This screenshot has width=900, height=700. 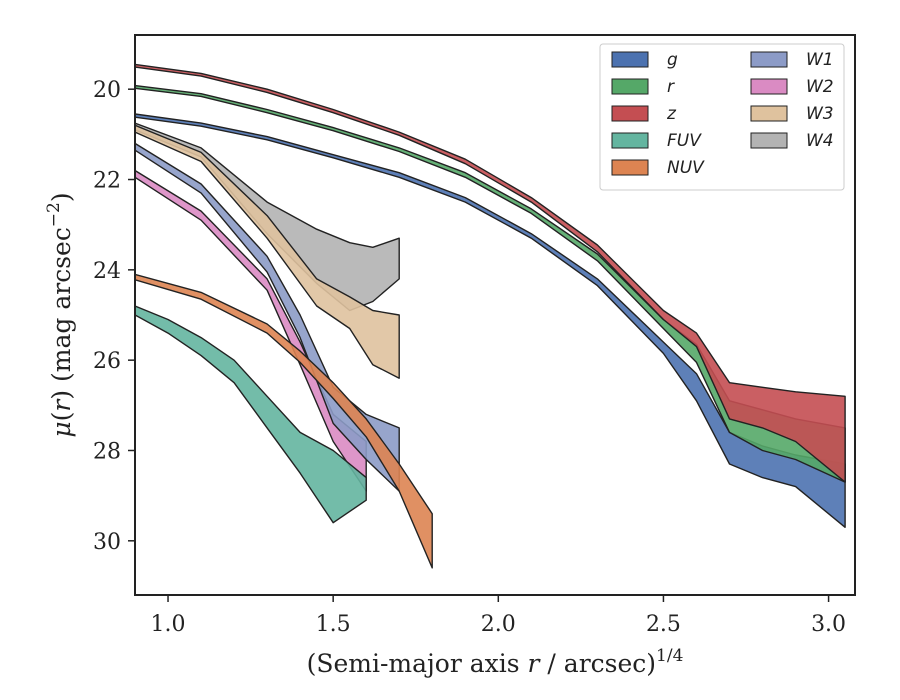 What do you see at coordinates (820, 87) in the screenshot?
I see `legend-label-w2: W2` at bounding box center [820, 87].